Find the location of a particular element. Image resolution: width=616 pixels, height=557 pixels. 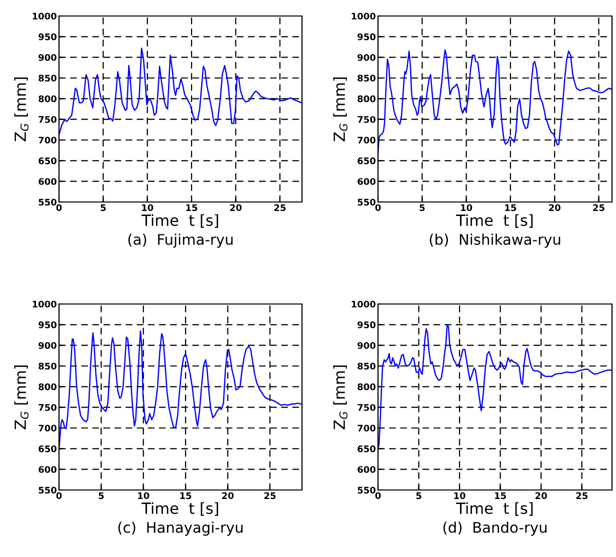

text: (a) Fujima-ryu is located at coordinates (180, 241).